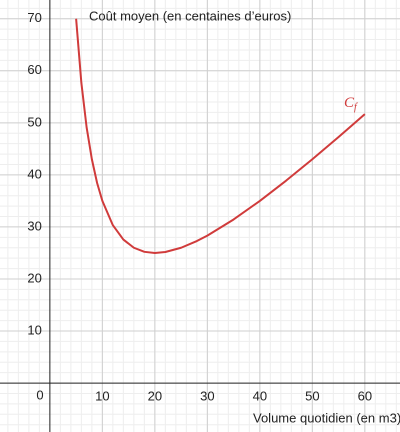 This screenshot has height=432, width=400. Describe the element at coordinates (34, 69) in the screenshot. I see `y-tick-label: 60` at that location.